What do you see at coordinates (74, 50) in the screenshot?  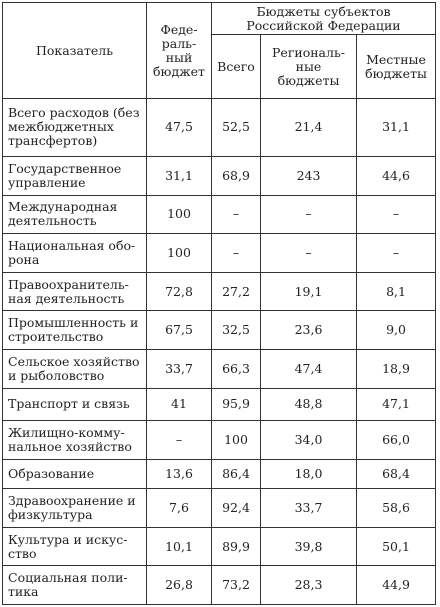 I see `header-indicator: Показатель` at bounding box center [74, 50].